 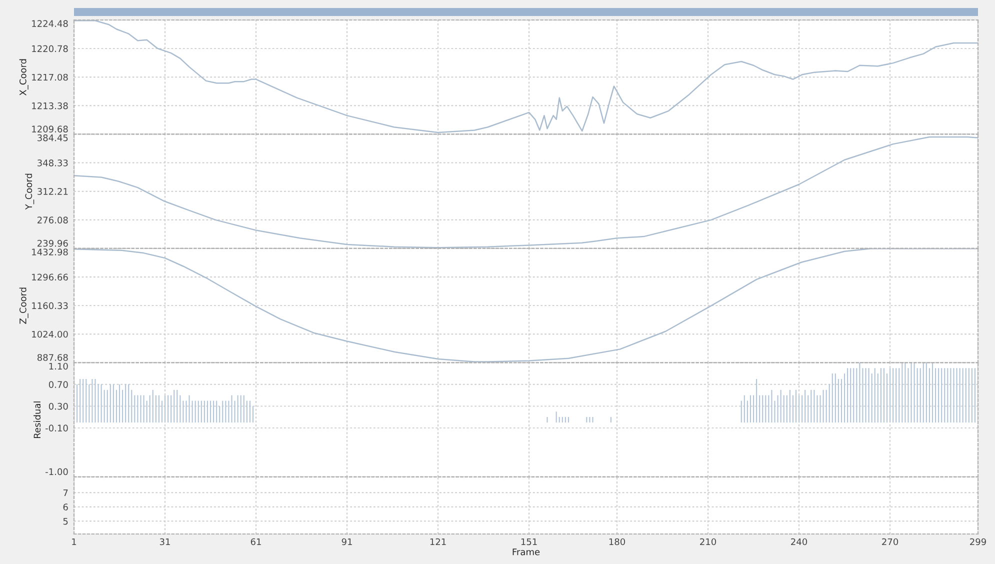 I want to click on y-axis-title: X_Coord, so click(x=23, y=77).